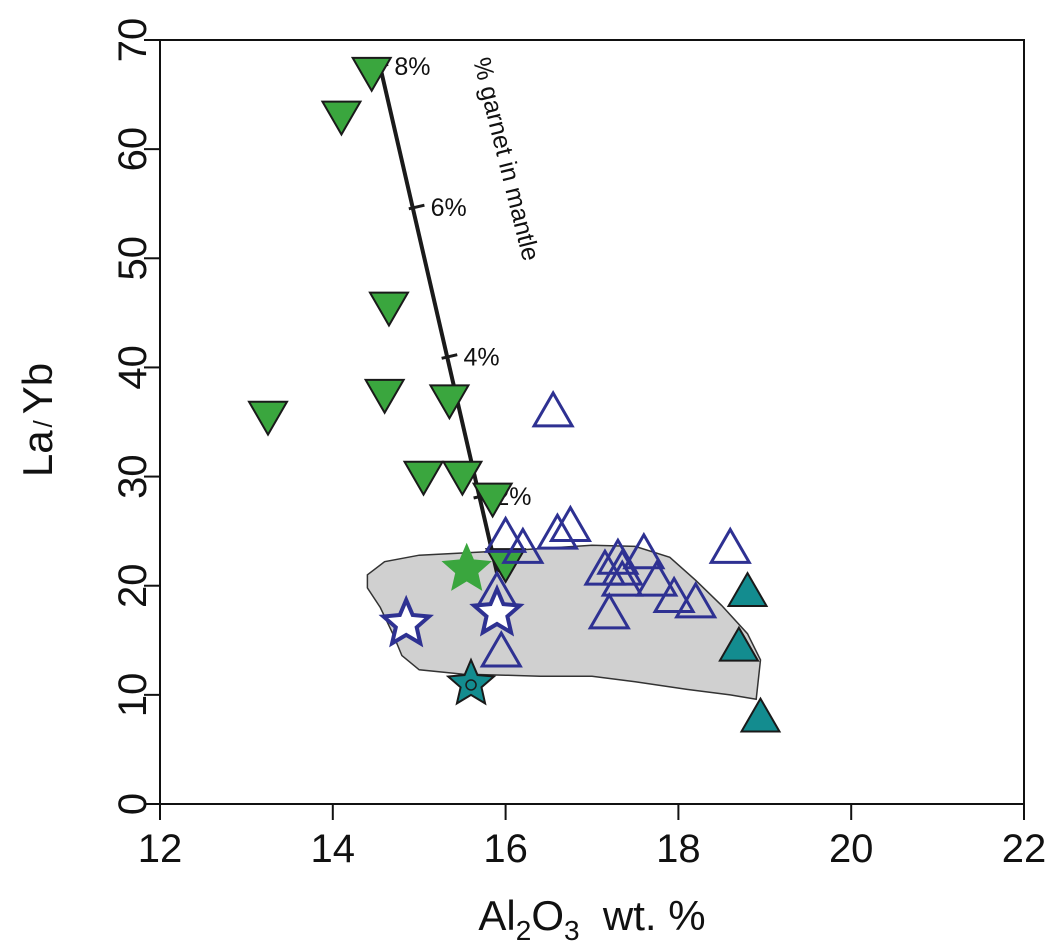 The width and height of the screenshot is (1060, 942). I want to click on x-tick-label: 22, so click(1024, 849).